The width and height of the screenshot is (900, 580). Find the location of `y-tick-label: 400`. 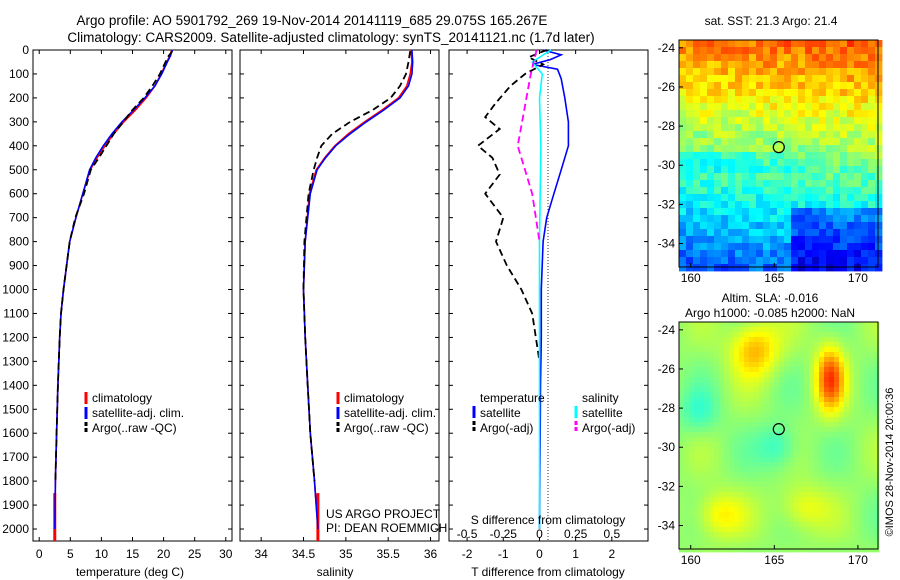

y-tick-label: 400 is located at coordinates (19, 146).